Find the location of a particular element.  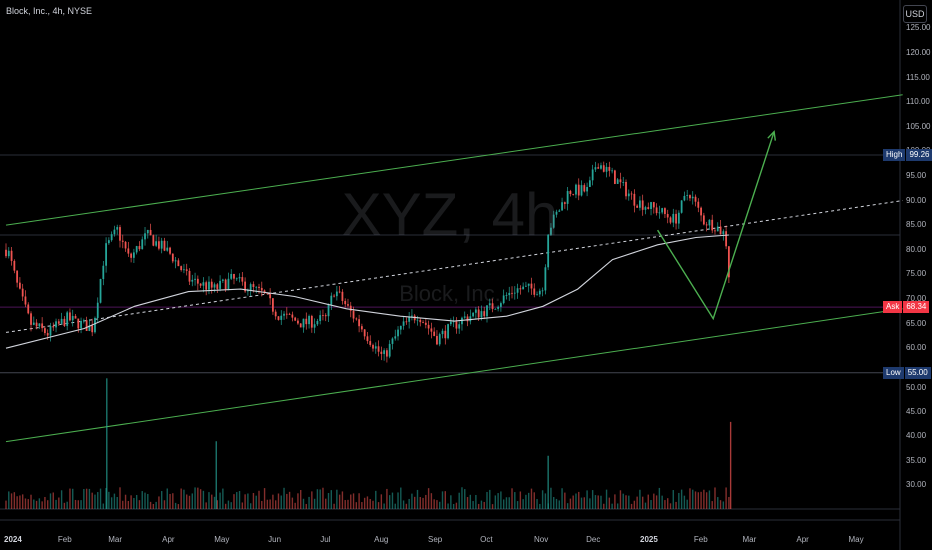

price-tick-label: 90.00 is located at coordinates (916, 200).